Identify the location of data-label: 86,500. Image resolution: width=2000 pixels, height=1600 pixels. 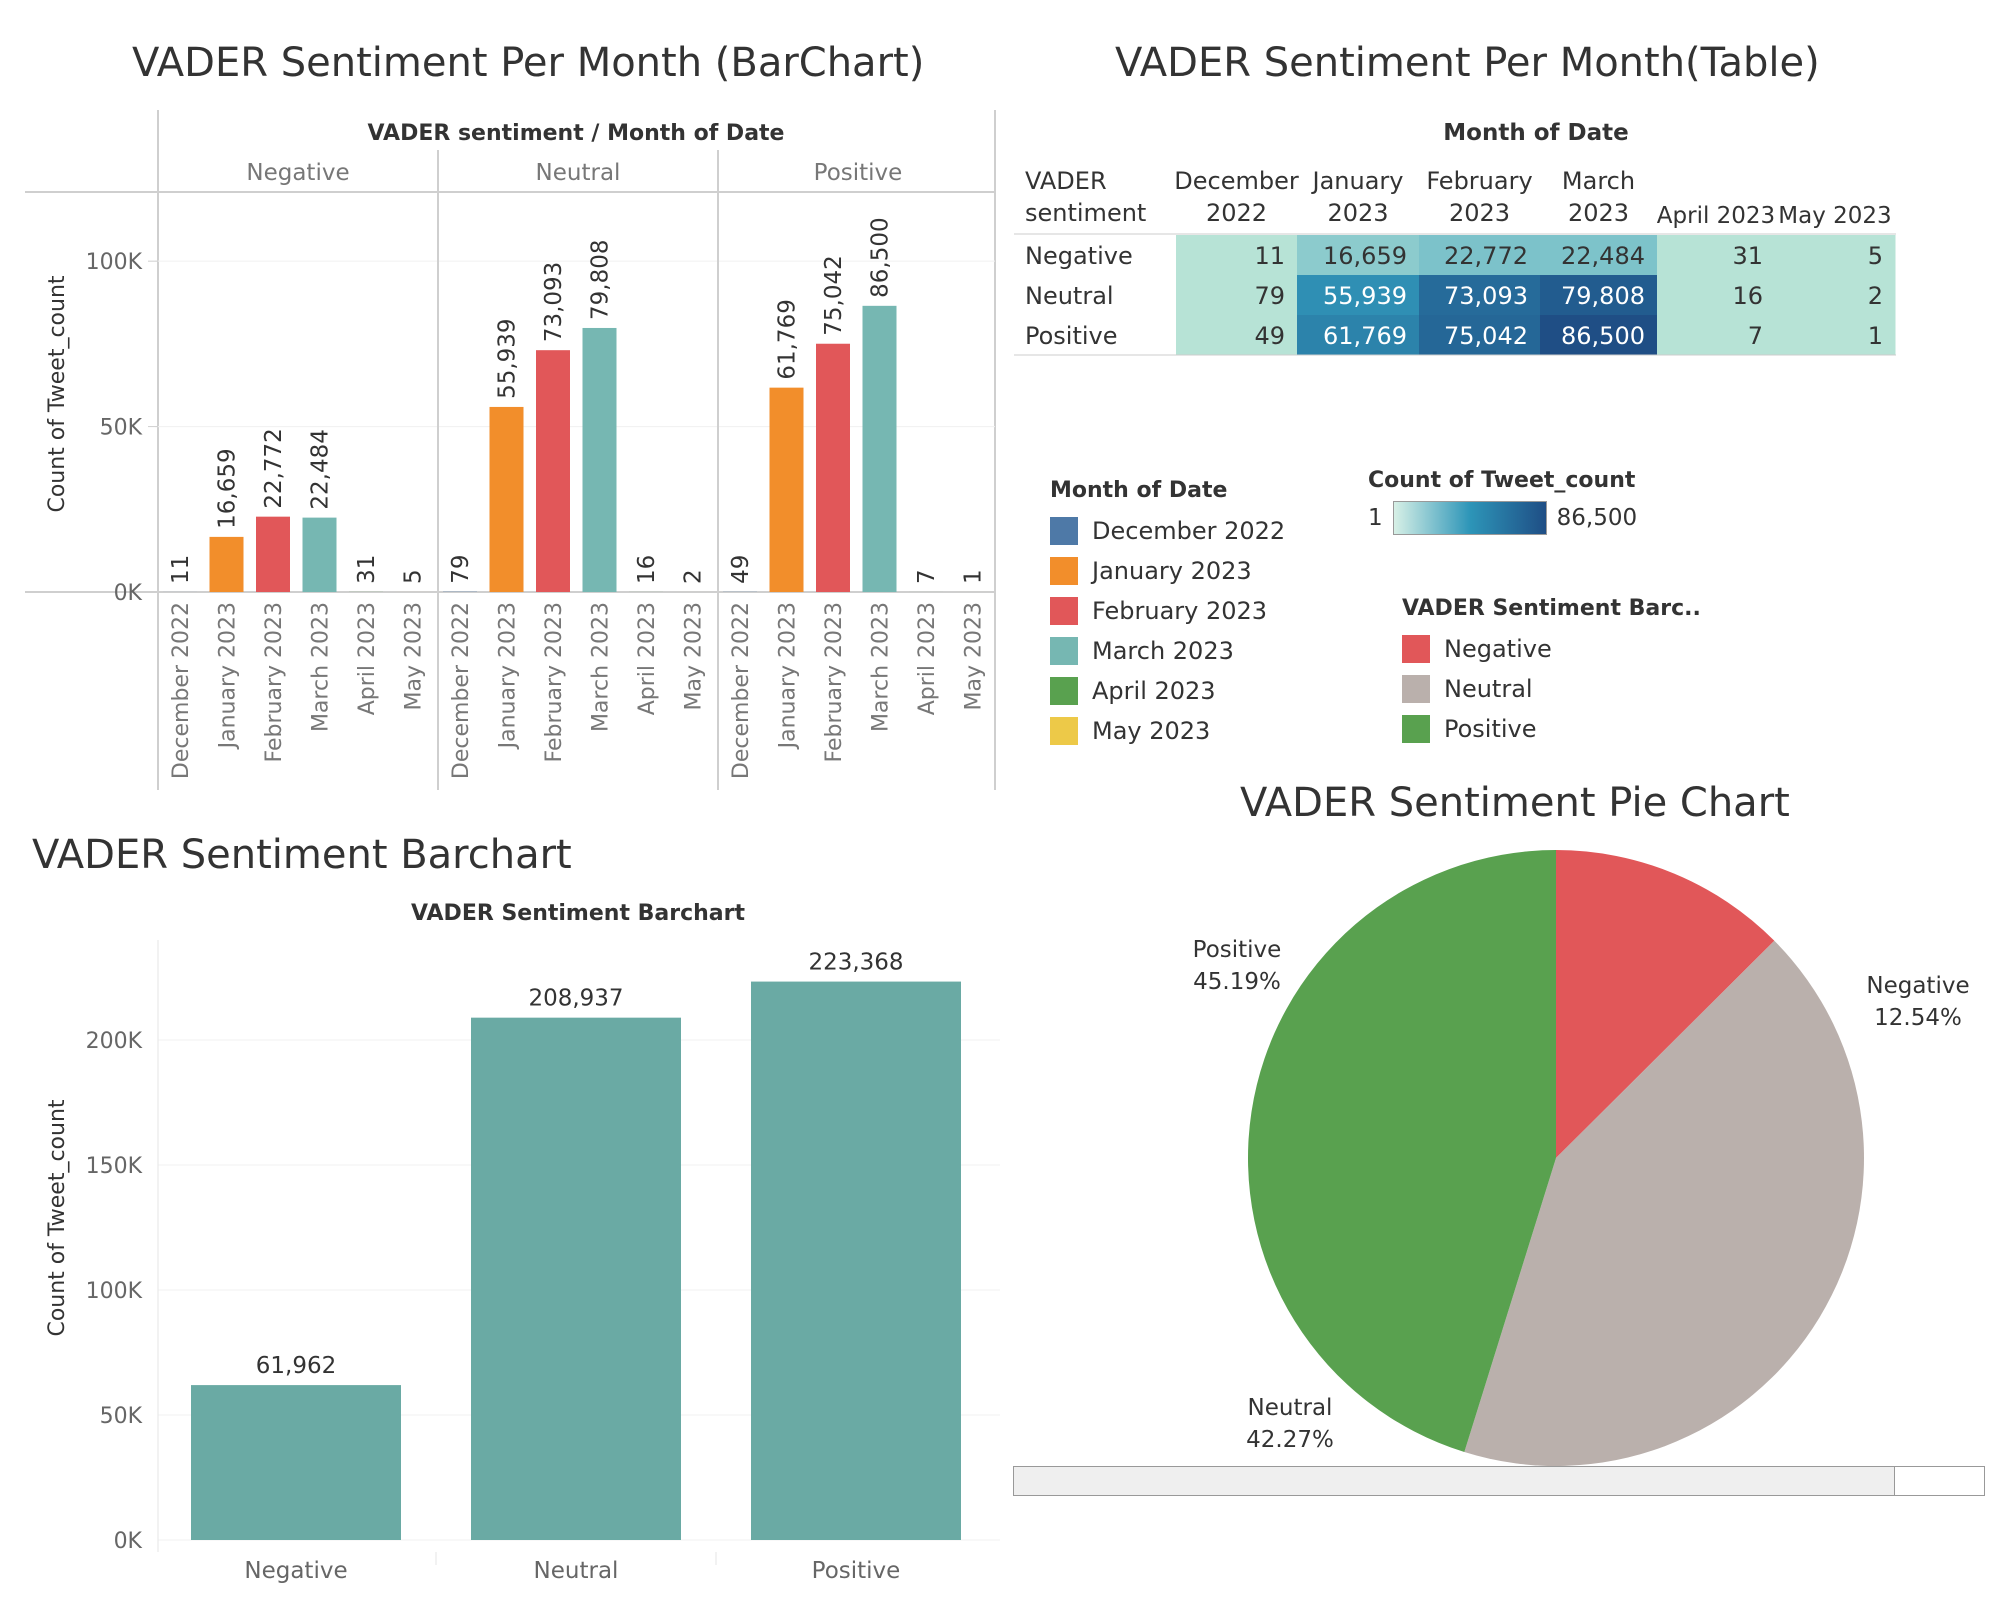
(881, 257).